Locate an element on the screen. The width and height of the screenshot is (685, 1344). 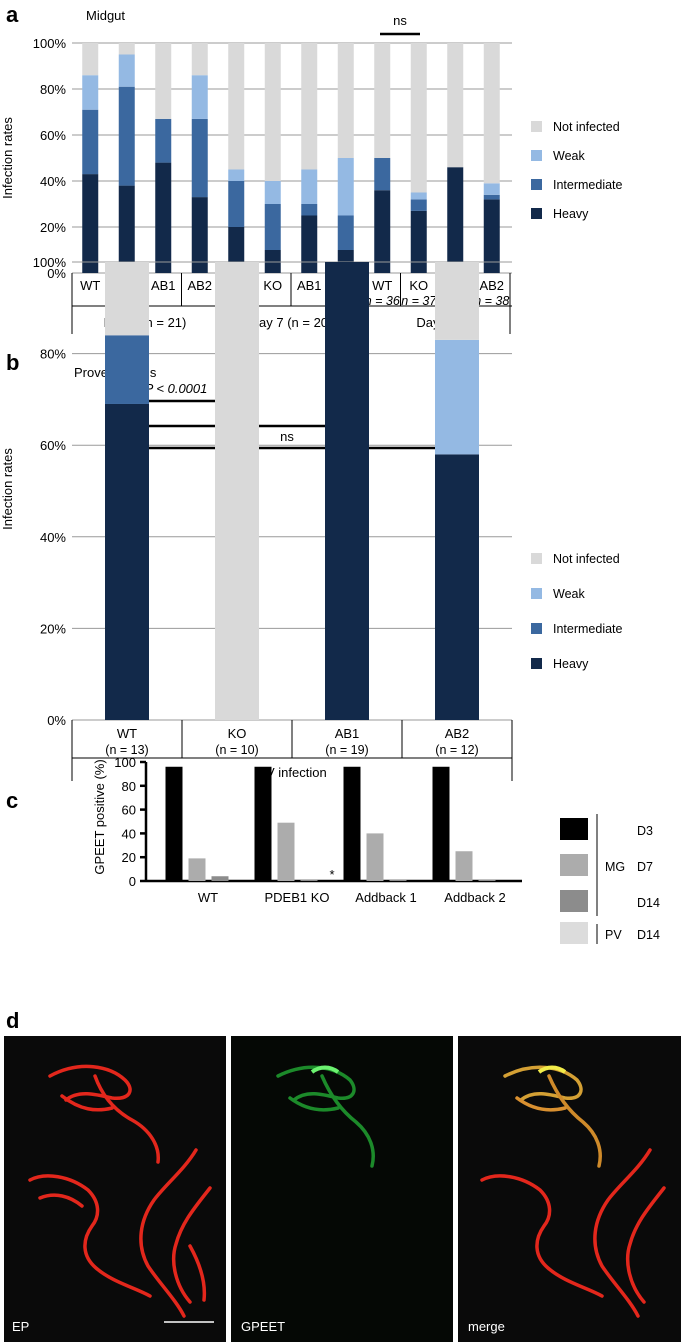
panel-a-sig-label: ns is located at coordinates (400, 20).